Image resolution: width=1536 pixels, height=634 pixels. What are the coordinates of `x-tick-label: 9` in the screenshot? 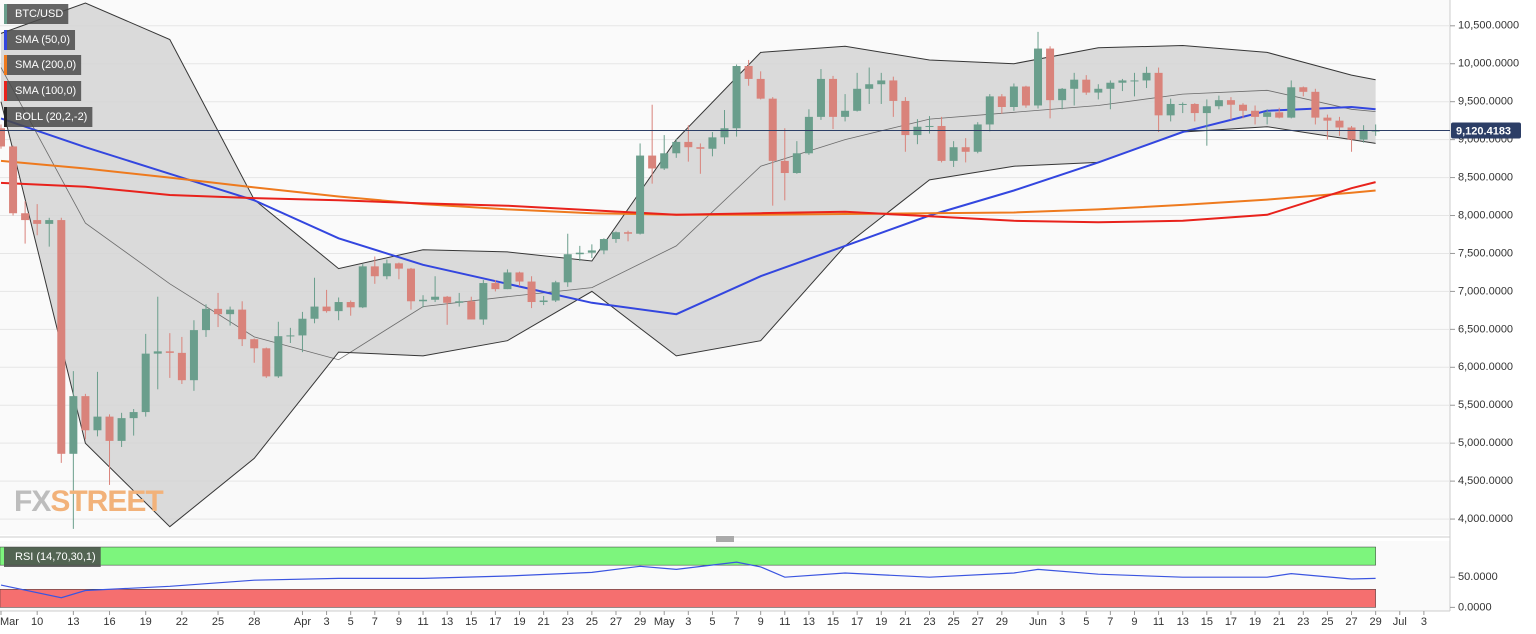 It's located at (399, 622).